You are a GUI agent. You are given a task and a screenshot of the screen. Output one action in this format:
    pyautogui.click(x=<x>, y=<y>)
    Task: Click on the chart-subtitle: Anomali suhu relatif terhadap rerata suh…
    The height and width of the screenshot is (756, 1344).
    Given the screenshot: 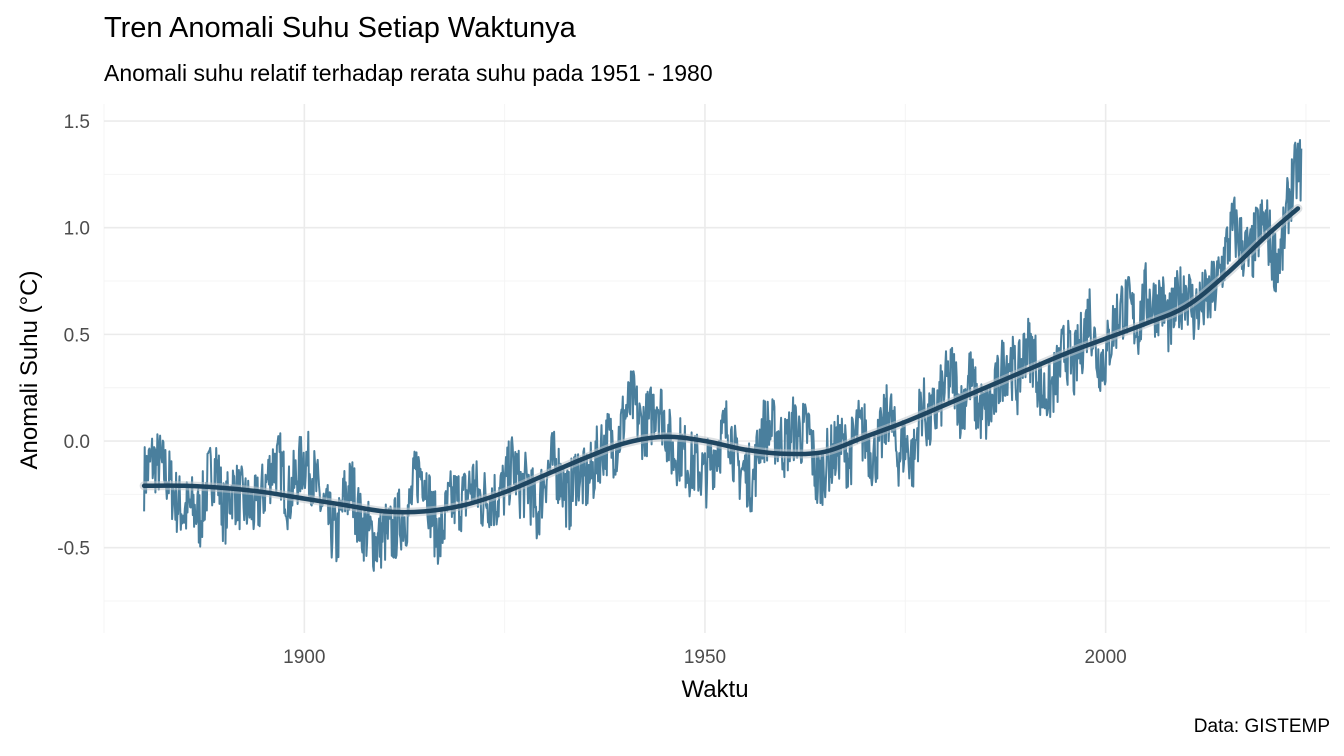 What is the action you would take?
    pyautogui.click(x=408, y=73)
    